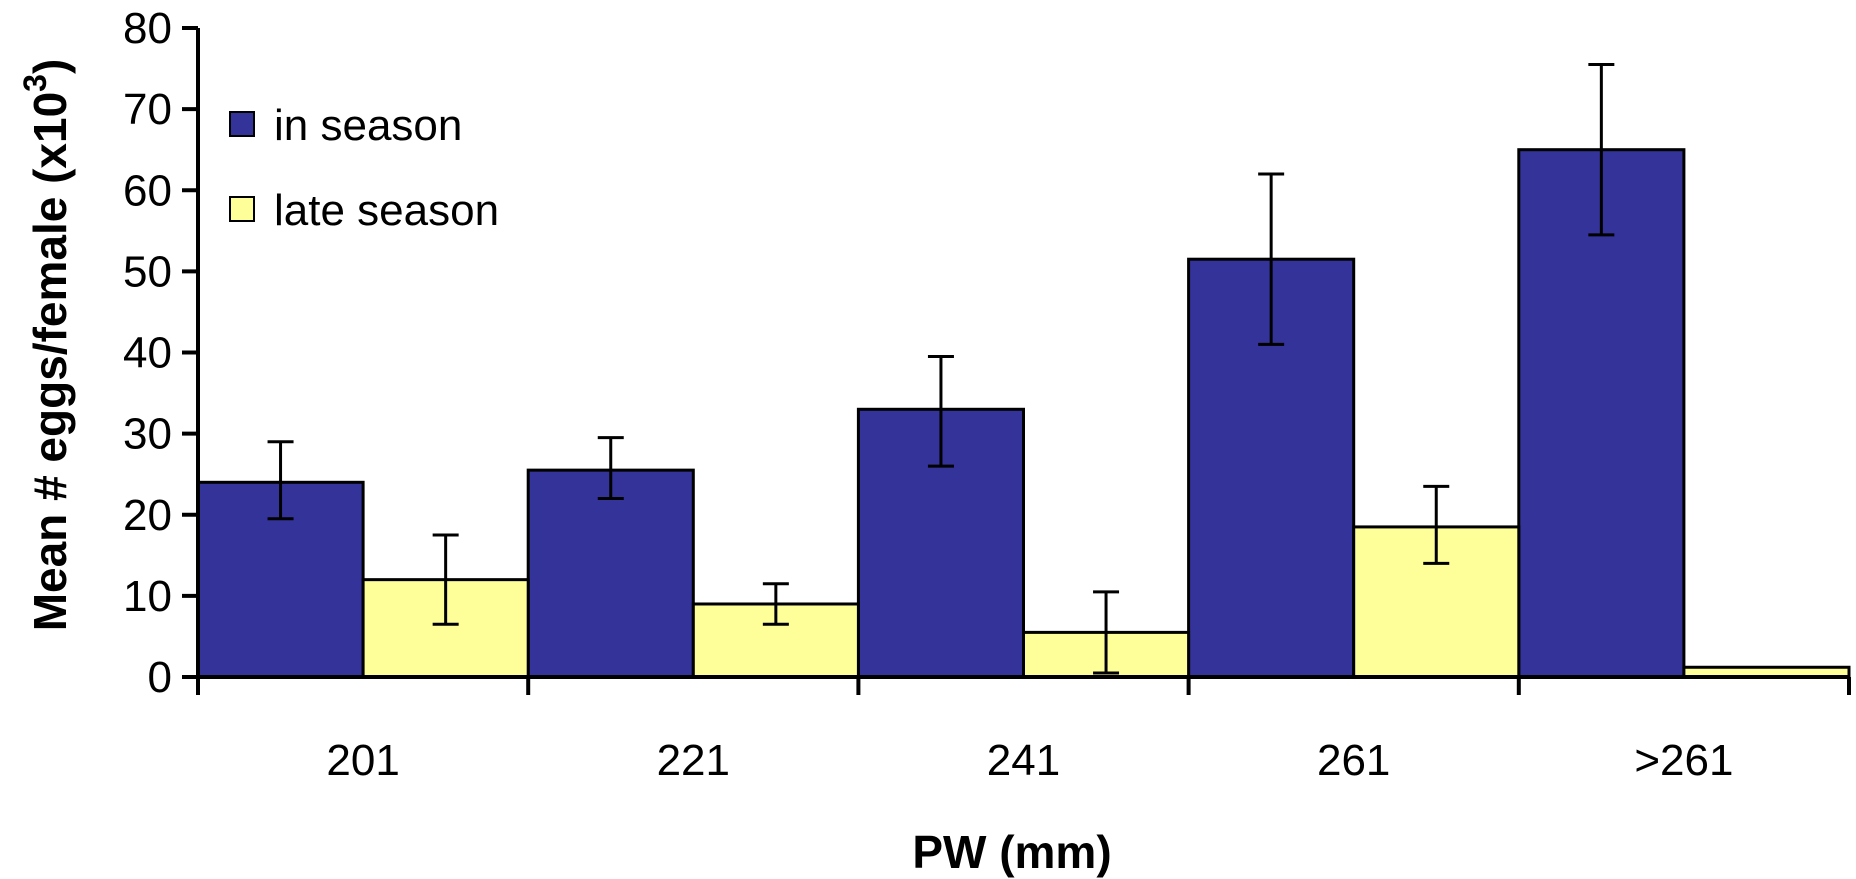  I want to click on x-tick-label: >261, so click(1683, 760).